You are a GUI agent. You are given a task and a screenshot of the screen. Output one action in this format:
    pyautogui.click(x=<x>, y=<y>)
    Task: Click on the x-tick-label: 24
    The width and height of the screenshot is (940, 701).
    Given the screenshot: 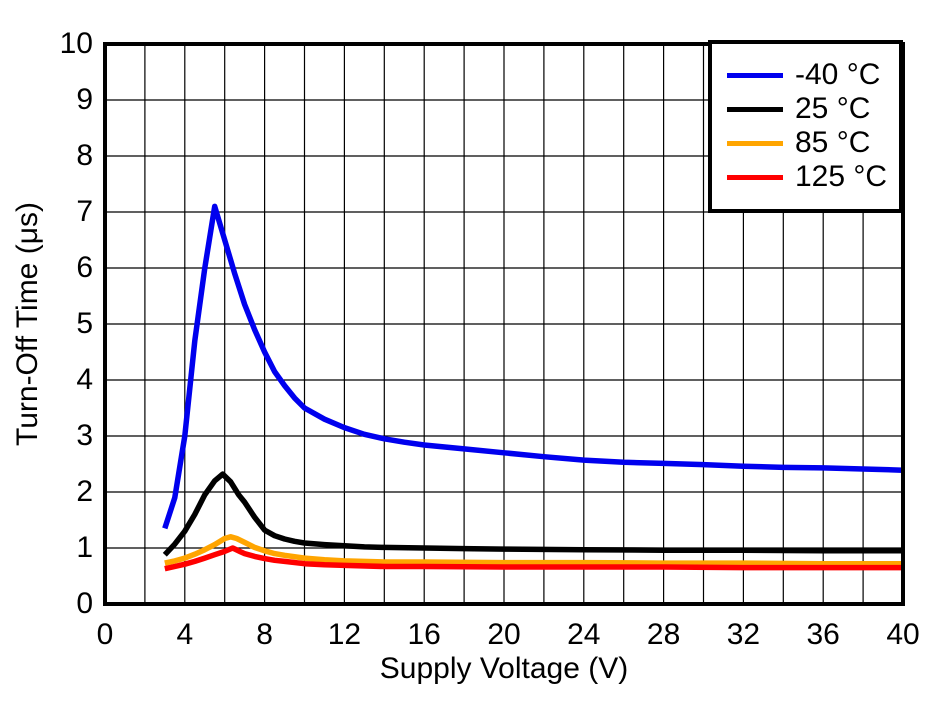 What is the action you would take?
    pyautogui.click(x=584, y=634)
    